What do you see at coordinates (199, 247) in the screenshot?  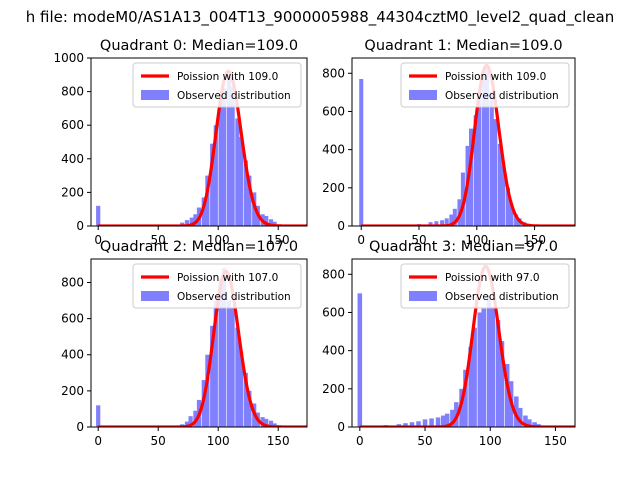 I see `panel-title: Quadrant 2: Median=107.0` at bounding box center [199, 247].